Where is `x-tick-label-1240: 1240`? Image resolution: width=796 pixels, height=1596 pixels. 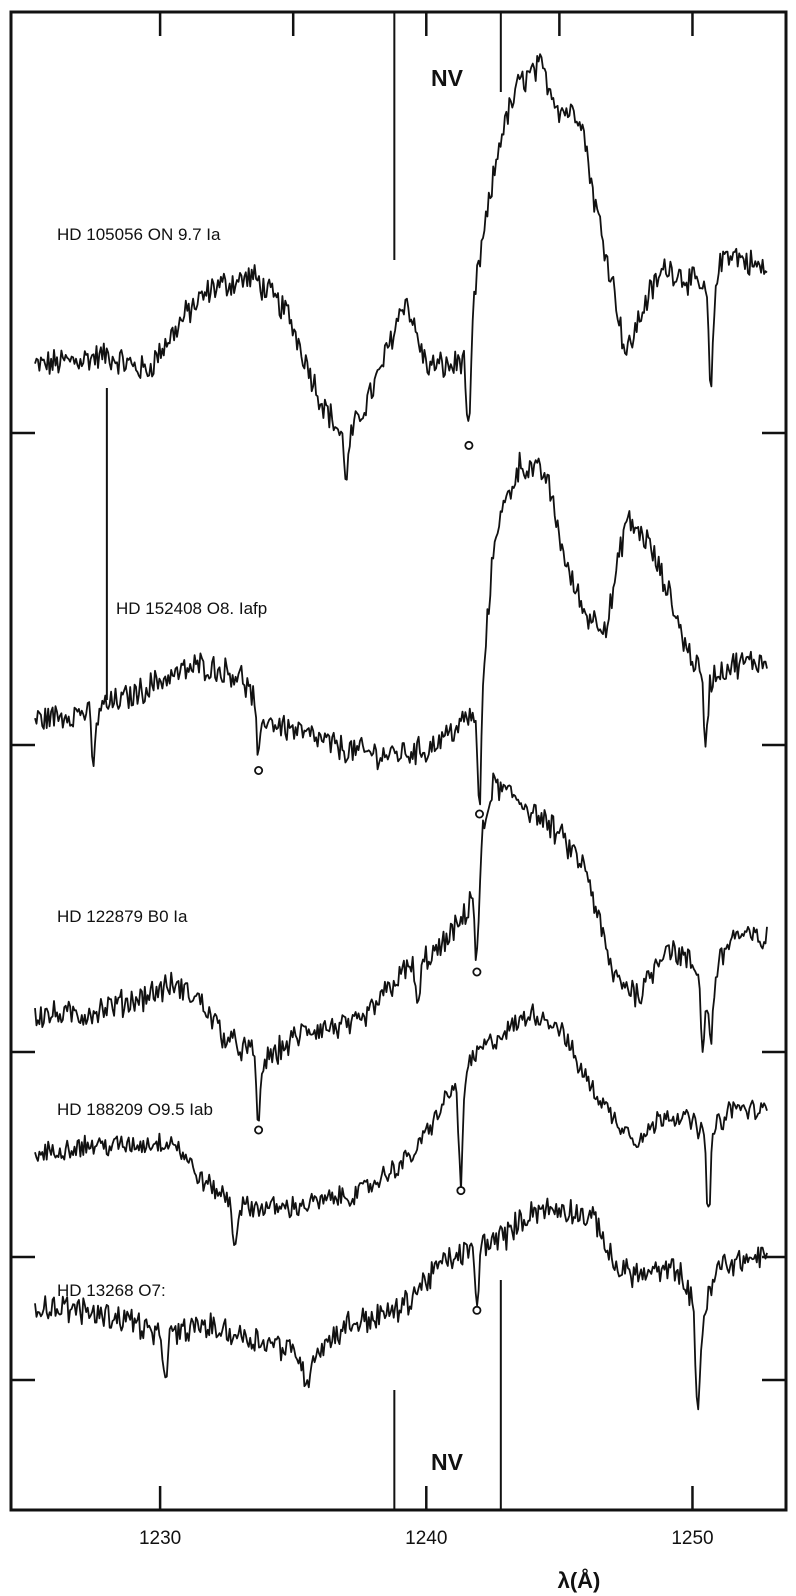 x-tick-label-1240: 1240 is located at coordinates (426, 1538).